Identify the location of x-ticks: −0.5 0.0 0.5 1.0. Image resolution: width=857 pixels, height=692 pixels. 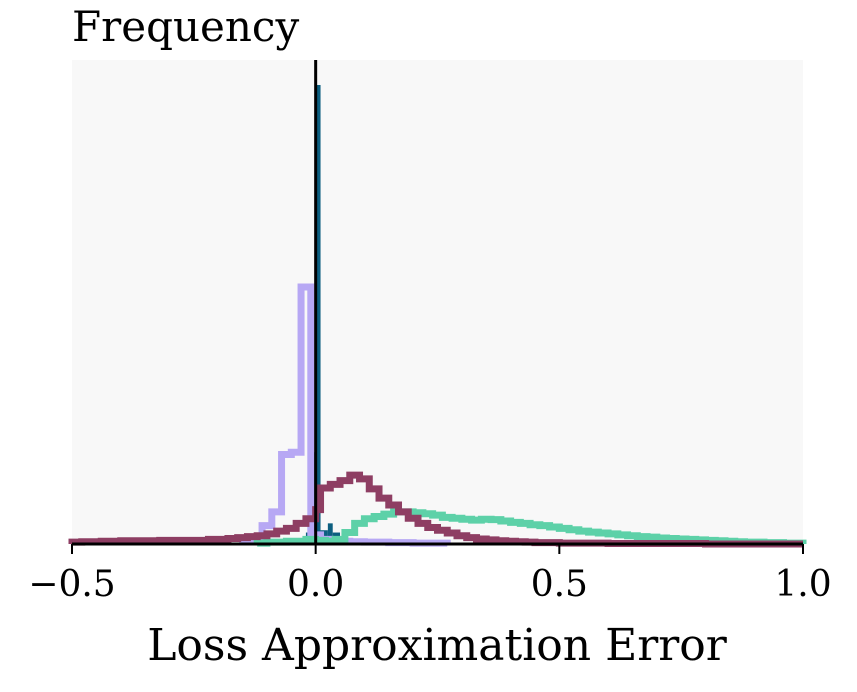
(430, 574).